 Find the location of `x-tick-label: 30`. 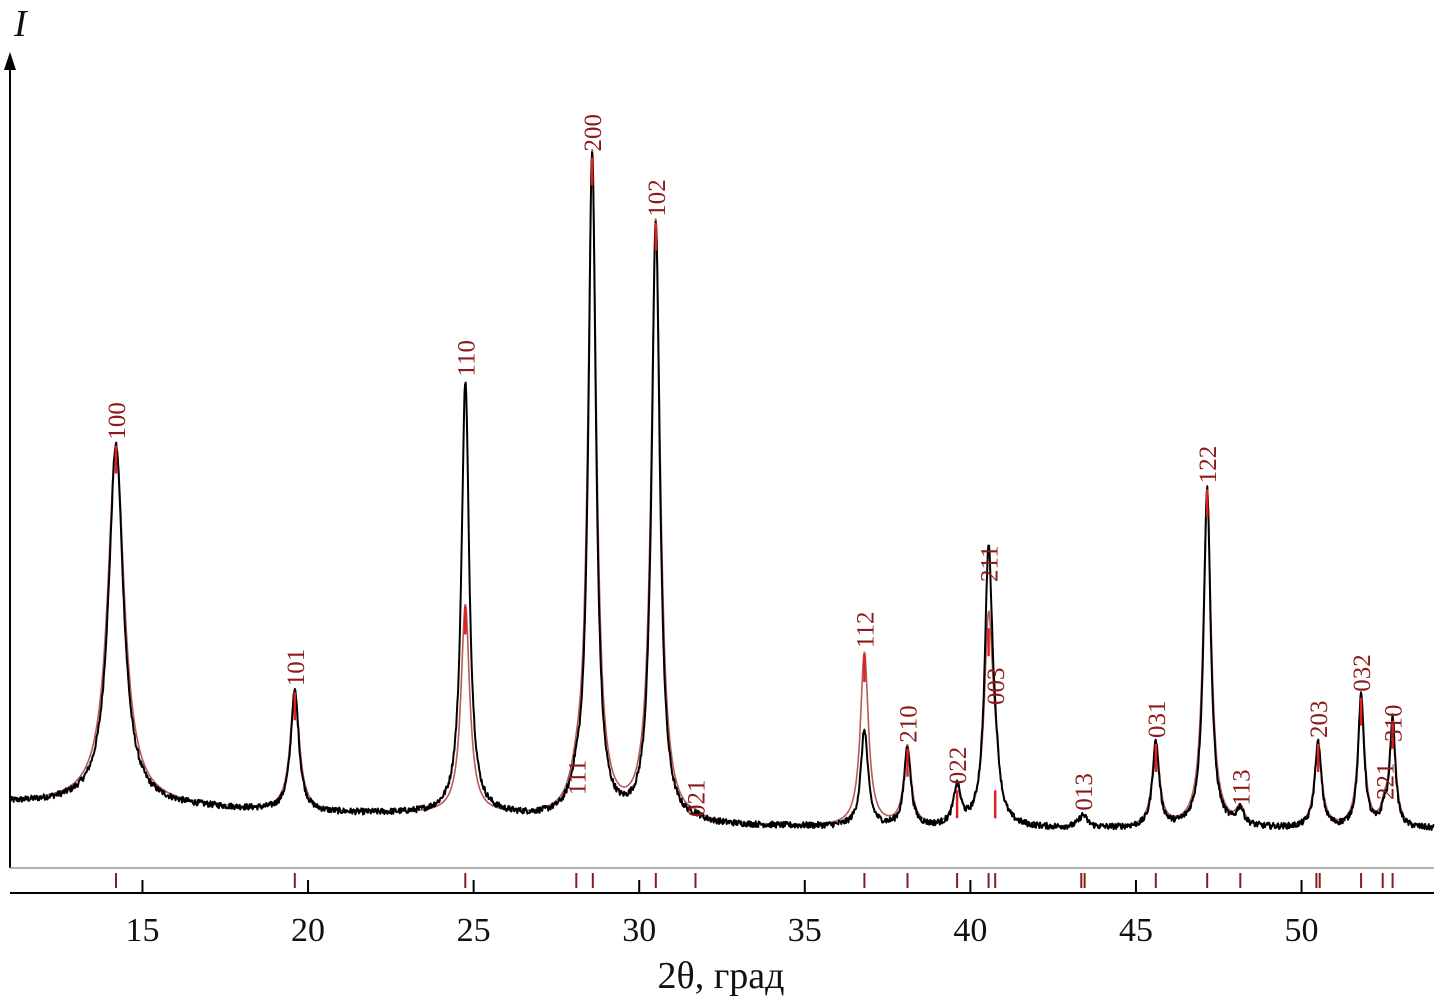

x-tick-label: 30 is located at coordinates (639, 930).